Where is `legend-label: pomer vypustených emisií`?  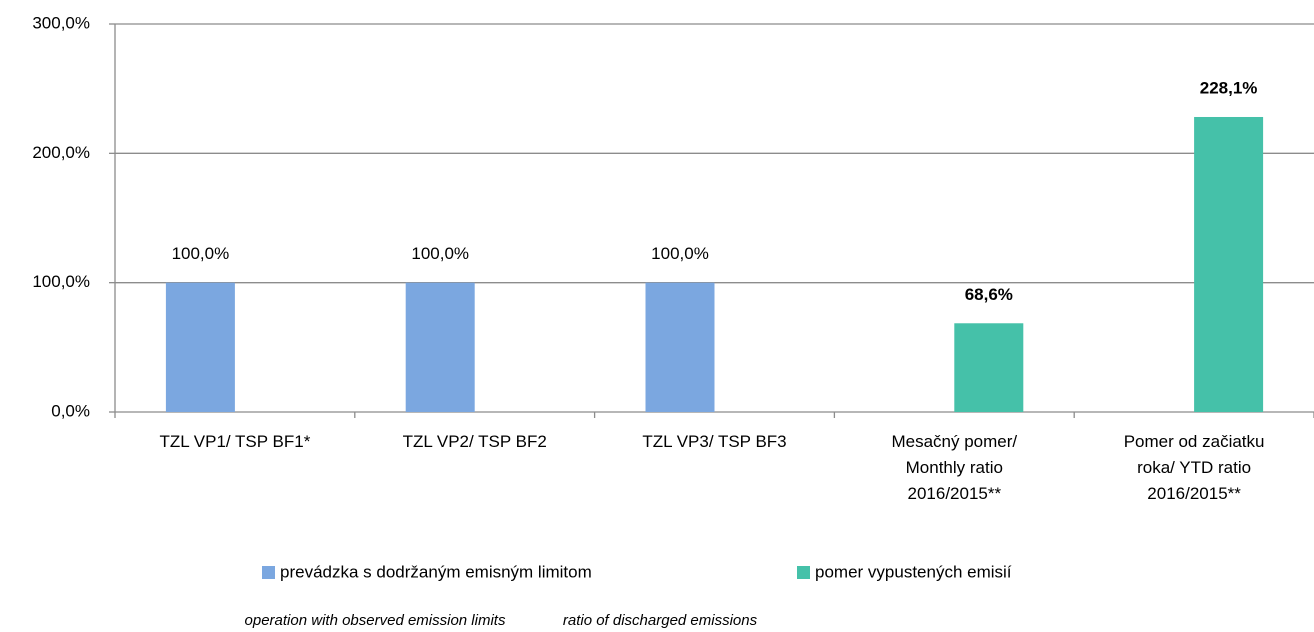
legend-label: pomer vypustených emisií is located at coordinates (913, 571).